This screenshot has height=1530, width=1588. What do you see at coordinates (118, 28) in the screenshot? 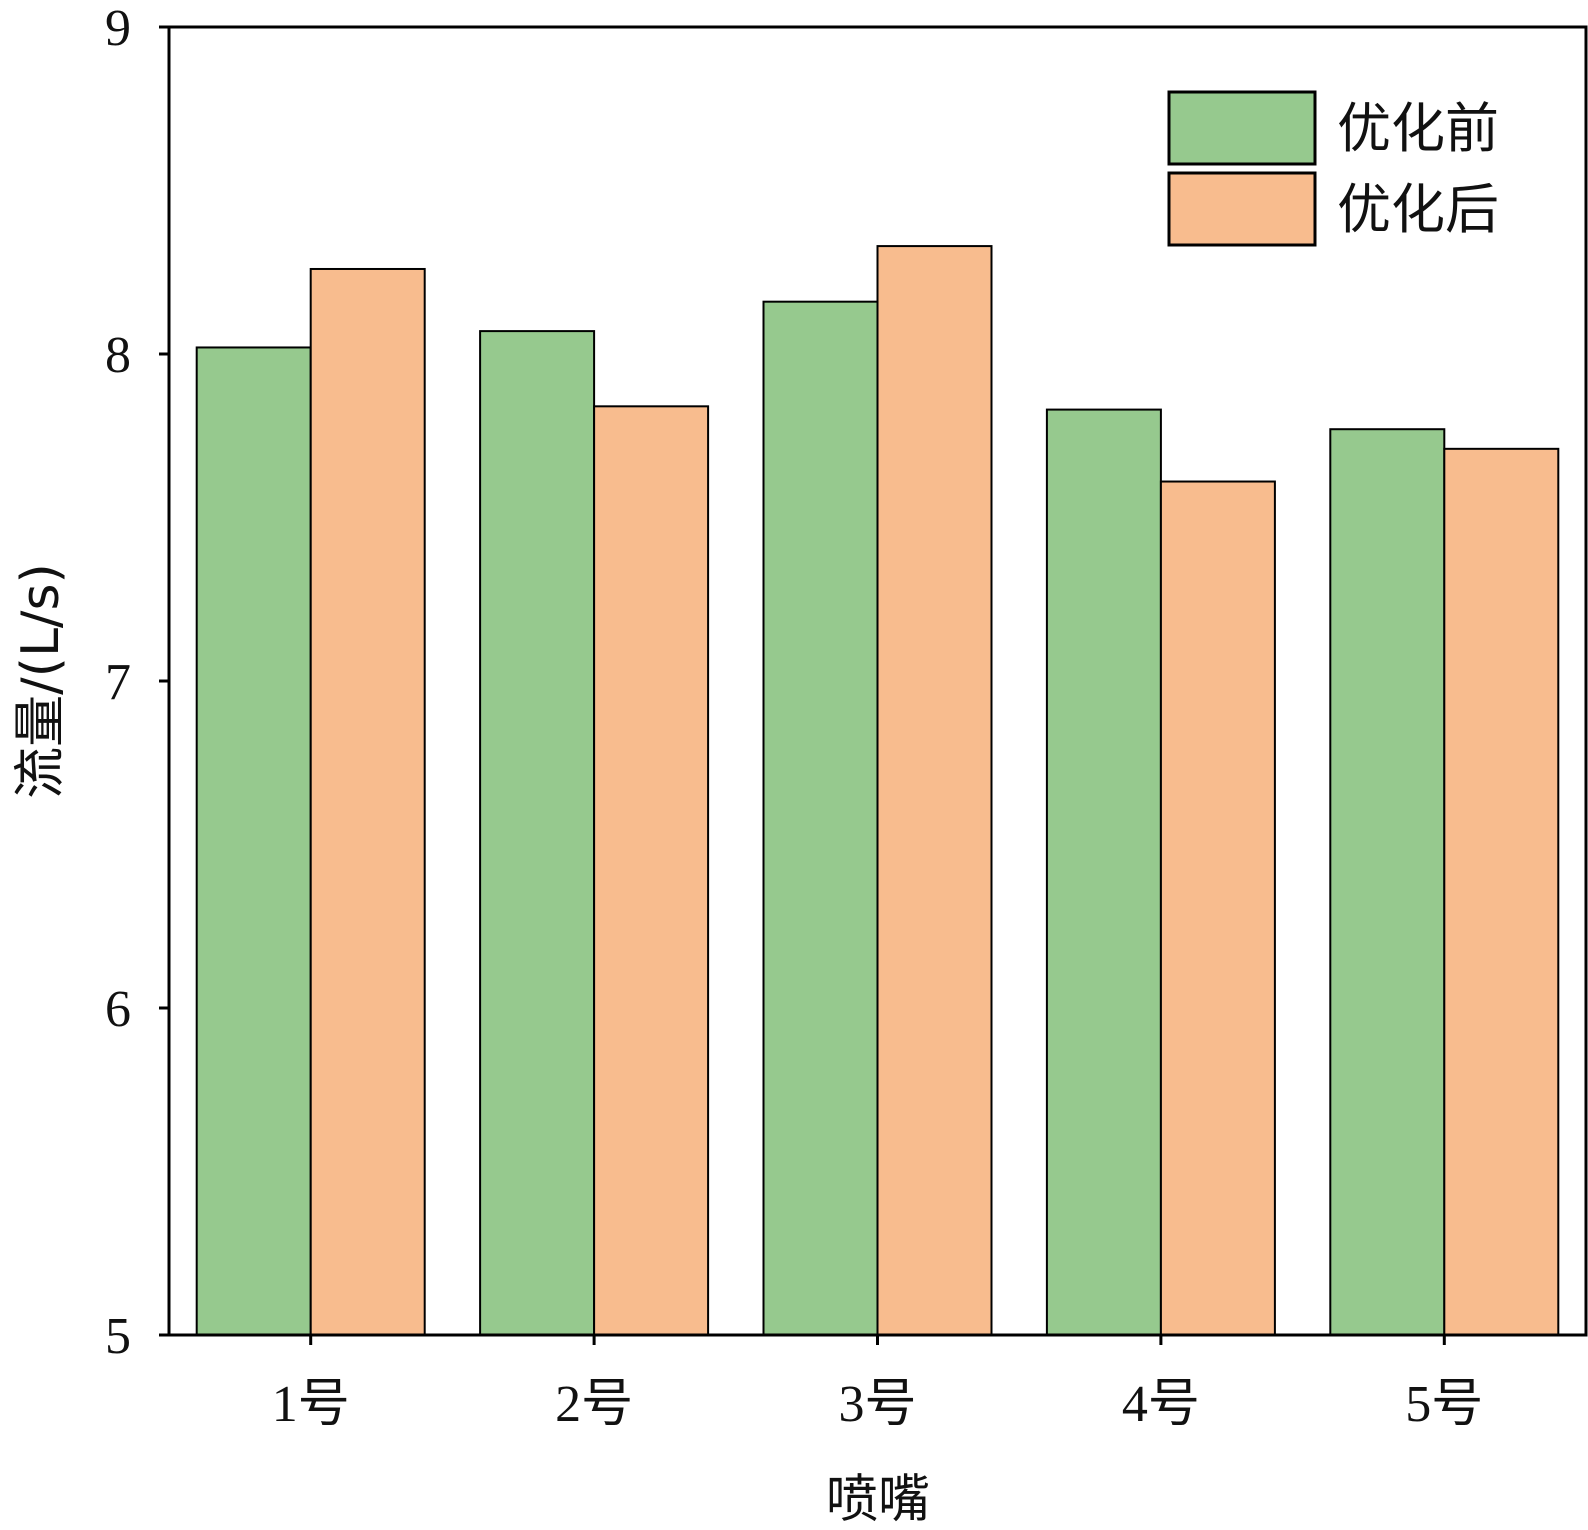
I see `y-tick-label: 9` at bounding box center [118, 28].